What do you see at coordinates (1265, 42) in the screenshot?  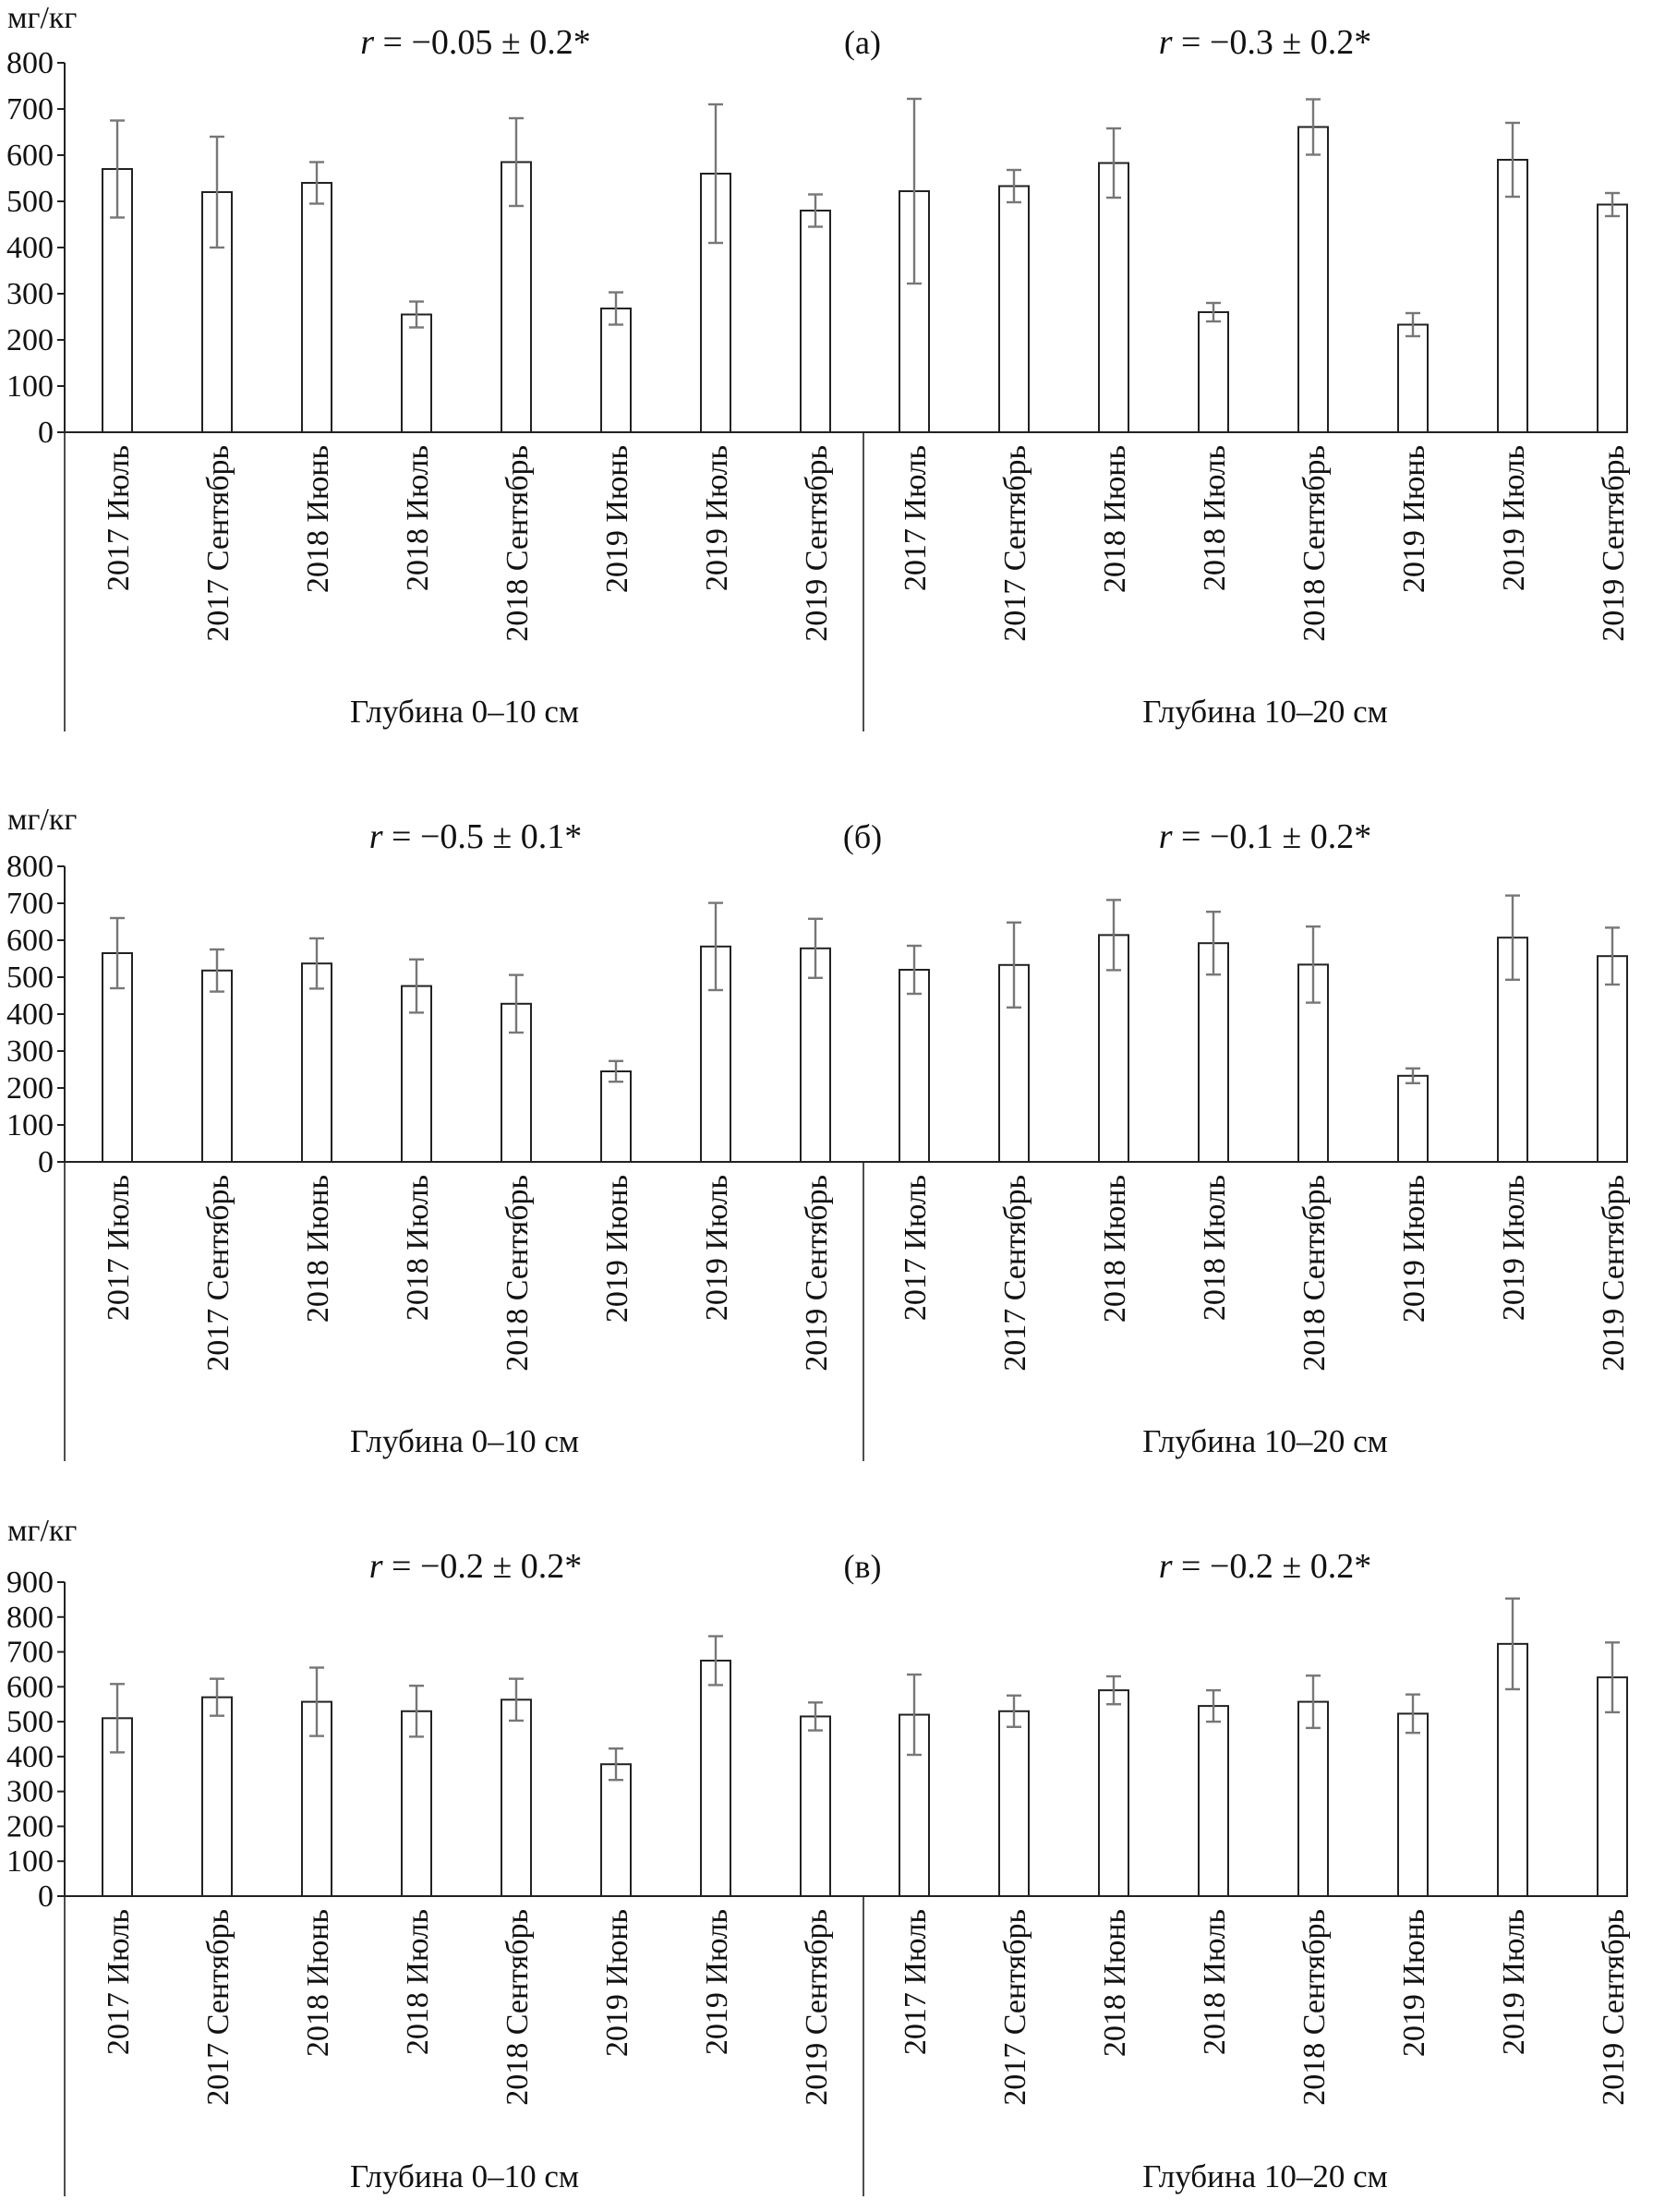 I see `correlation-annotation: r = −0.3 ± 0.2*` at bounding box center [1265, 42].